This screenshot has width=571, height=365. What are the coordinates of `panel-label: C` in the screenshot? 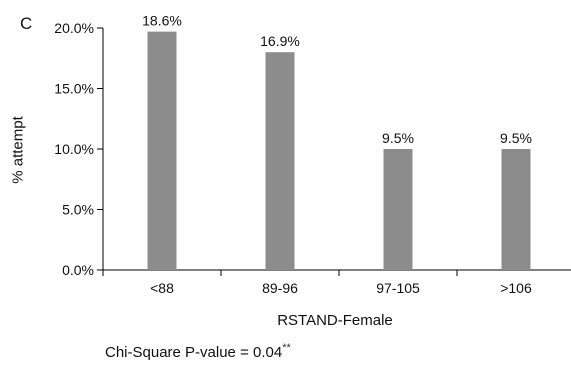 It's located at (26, 23).